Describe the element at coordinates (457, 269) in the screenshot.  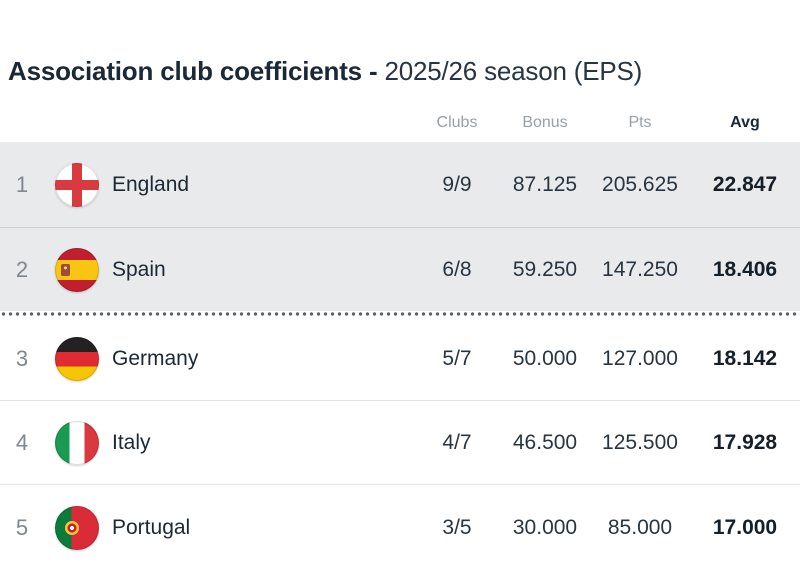
I see `clubs-value: 6/8` at that location.